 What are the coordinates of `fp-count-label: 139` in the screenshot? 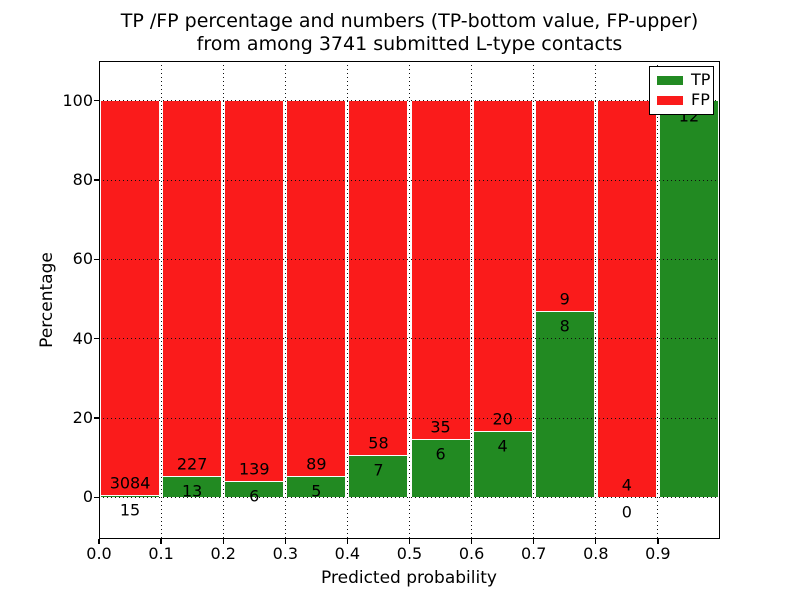 It's located at (254, 469).